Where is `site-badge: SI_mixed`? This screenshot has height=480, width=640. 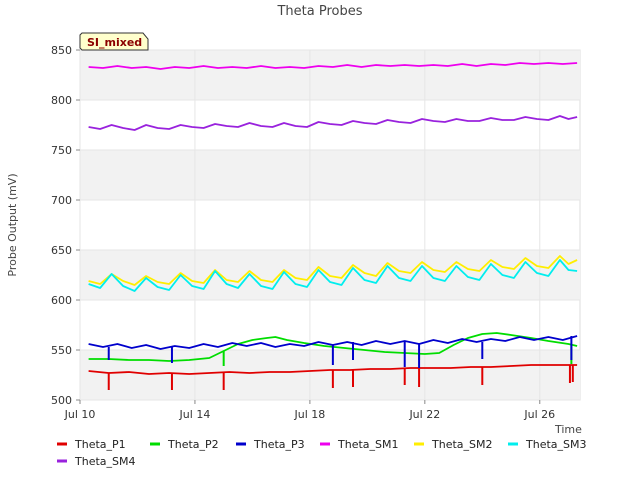
site-badge: SI_mixed is located at coordinates (114, 41).